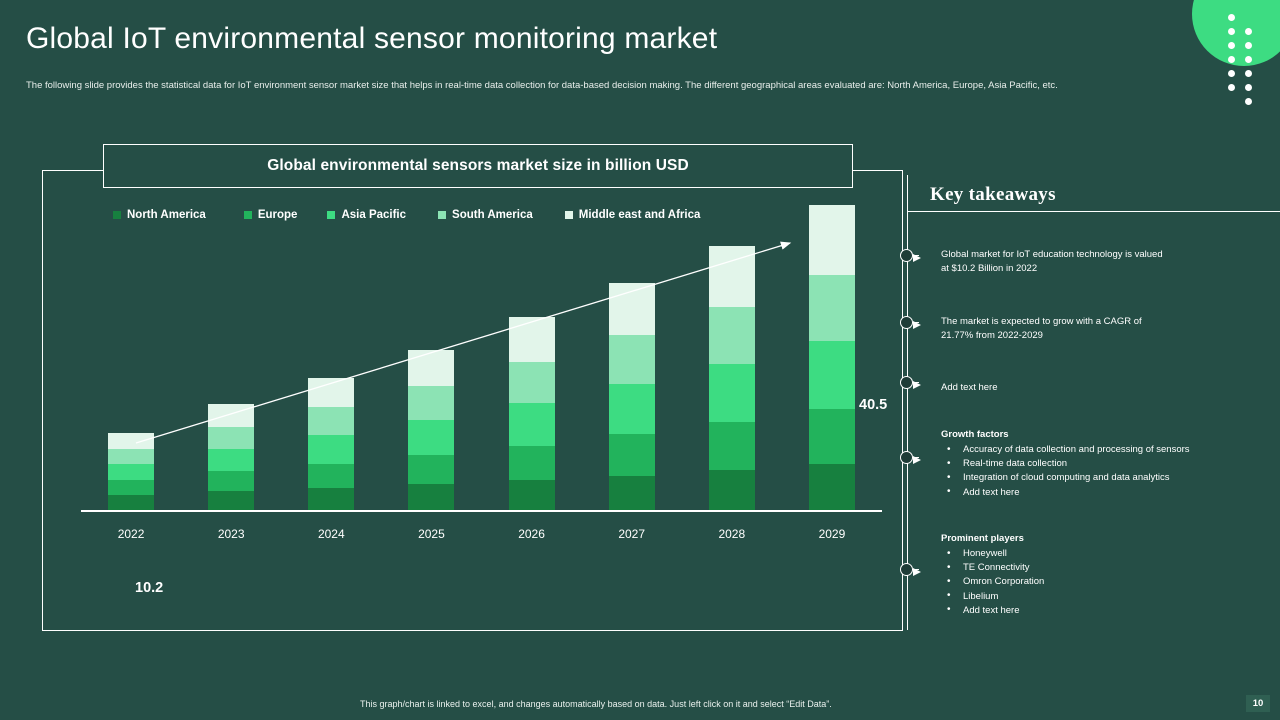 The width and height of the screenshot is (1280, 720). Describe the element at coordinates (632, 534) in the screenshot. I see `x-axis-tick-label: 2027` at that location.